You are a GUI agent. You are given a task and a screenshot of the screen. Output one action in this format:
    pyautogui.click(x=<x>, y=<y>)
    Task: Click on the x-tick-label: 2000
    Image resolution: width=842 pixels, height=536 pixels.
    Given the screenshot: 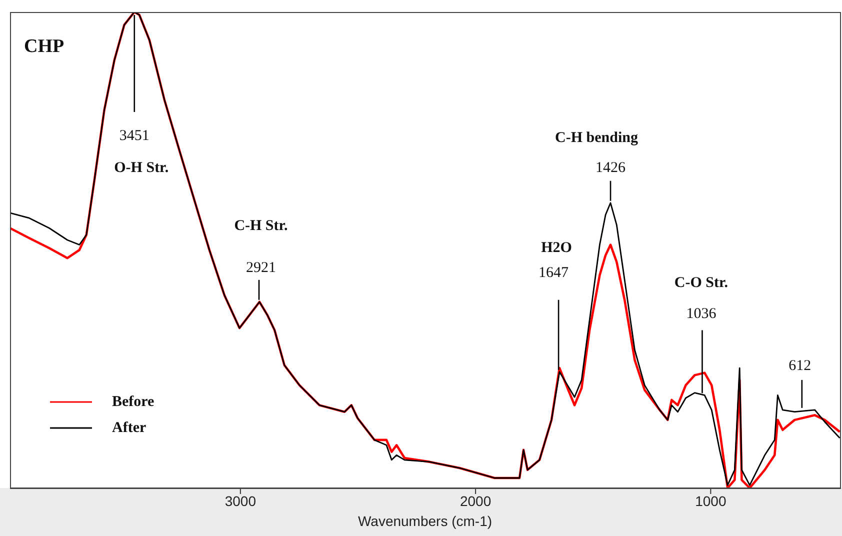 What is the action you would take?
    pyautogui.click(x=476, y=500)
    